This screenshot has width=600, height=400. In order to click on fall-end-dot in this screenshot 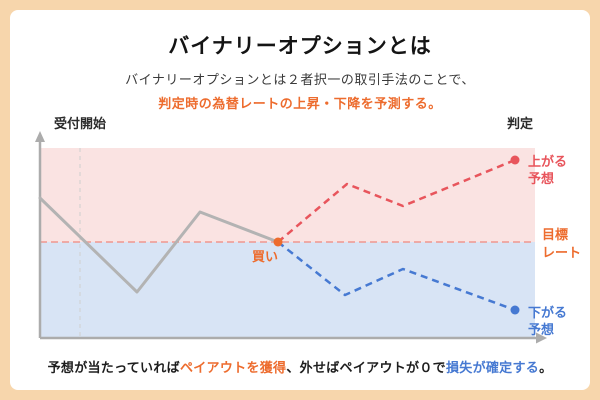, I will do `click(515, 310)`.